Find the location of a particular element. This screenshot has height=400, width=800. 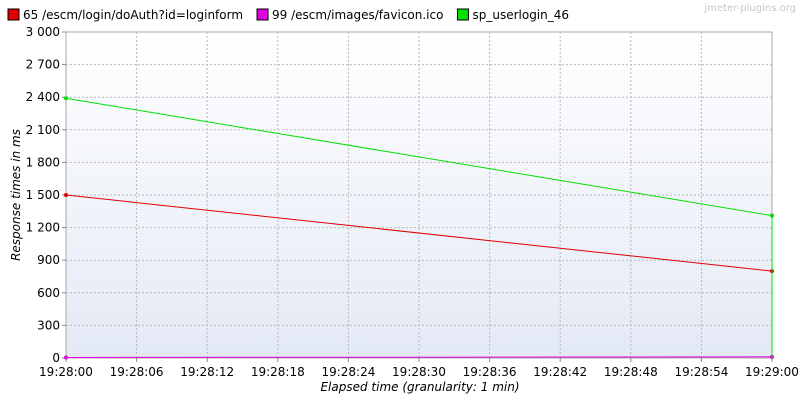

y-tick-label: 300 is located at coordinates (48, 325).